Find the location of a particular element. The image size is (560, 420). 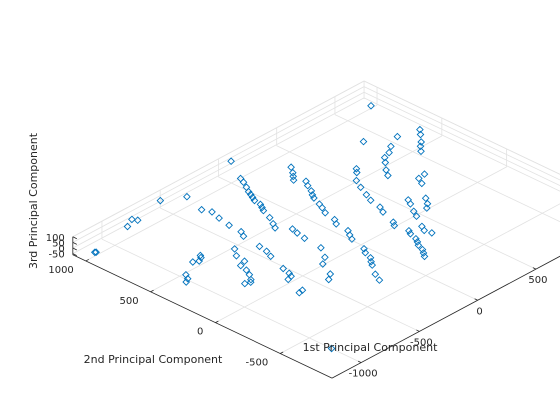

z-tick-label-3: 100 is located at coordinates (55, 238).